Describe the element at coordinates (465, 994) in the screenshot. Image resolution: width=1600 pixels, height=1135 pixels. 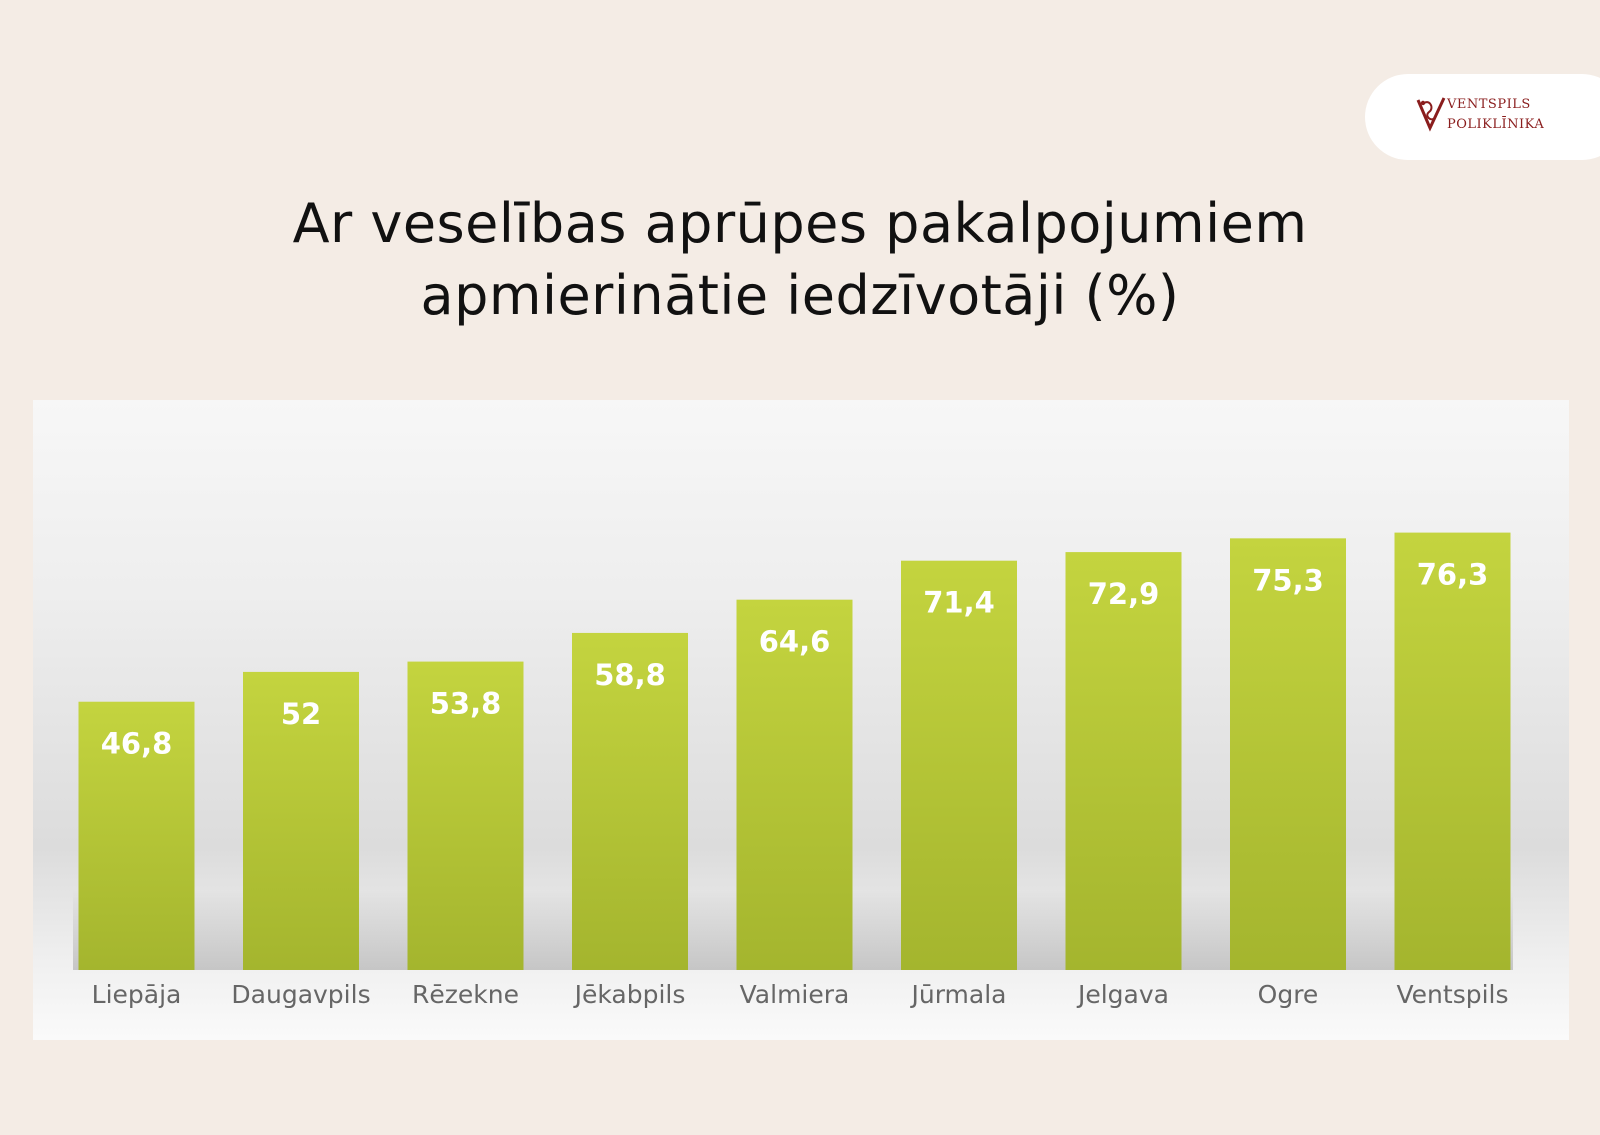
I see `x-tick-label-2: Rēzekne` at that location.